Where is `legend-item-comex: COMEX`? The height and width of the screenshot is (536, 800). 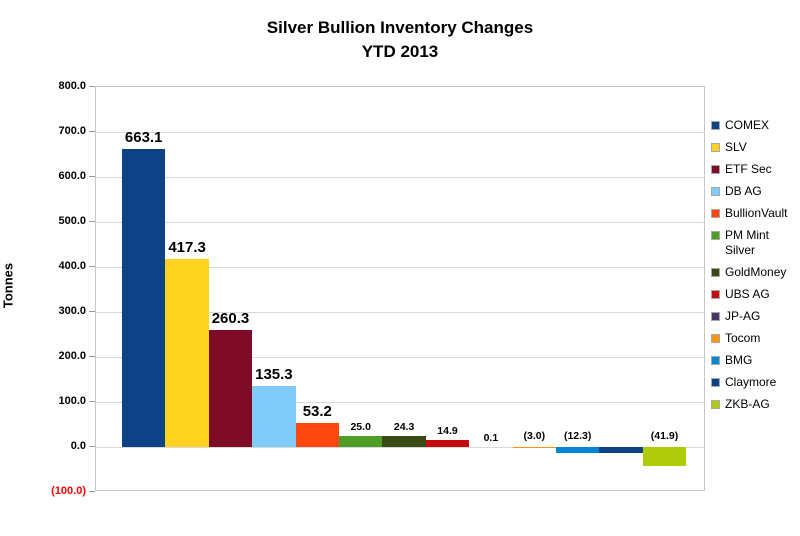 legend-item-comex: COMEX is located at coordinates (754, 125).